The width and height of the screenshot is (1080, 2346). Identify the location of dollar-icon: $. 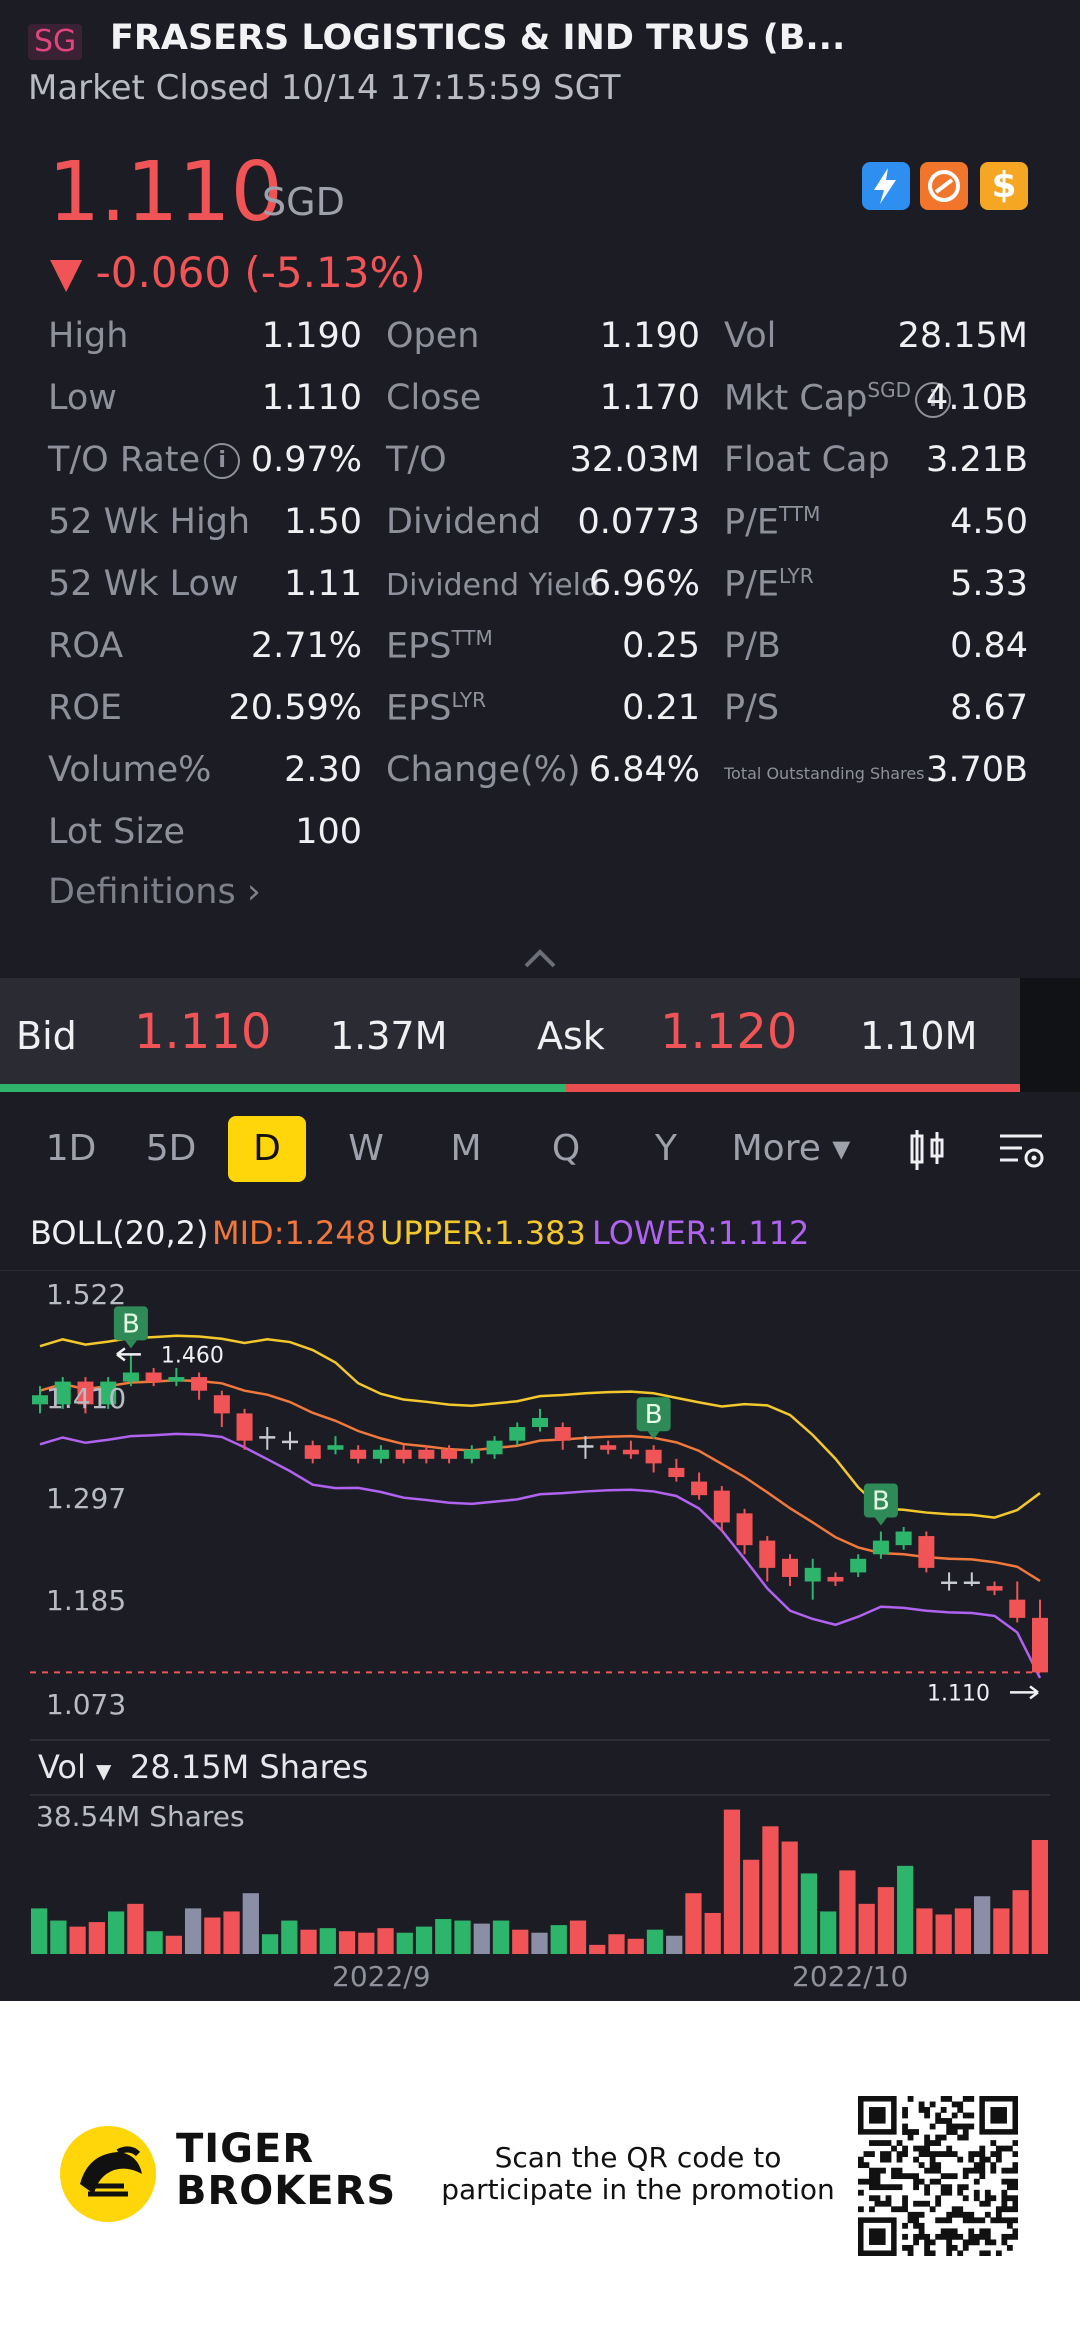
(1004, 186).